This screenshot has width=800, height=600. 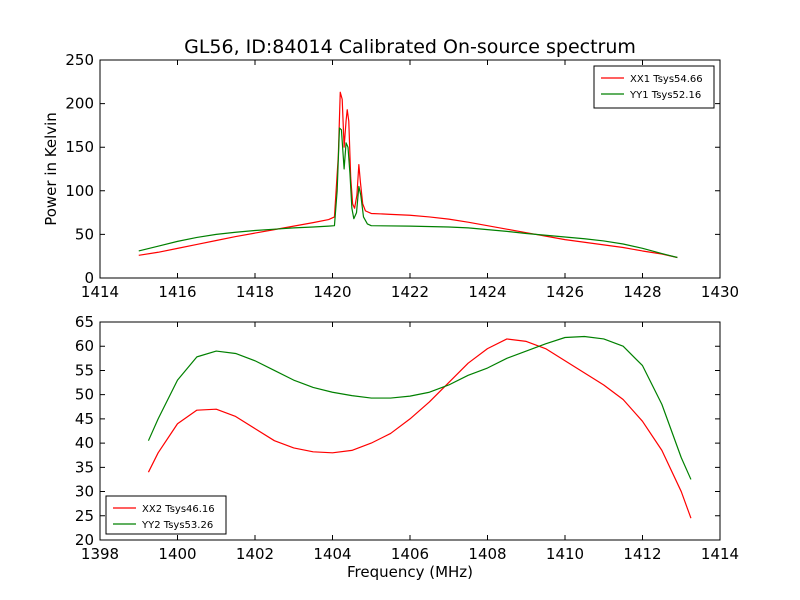 I want to click on y-tick-label: 250, so click(x=79, y=60).